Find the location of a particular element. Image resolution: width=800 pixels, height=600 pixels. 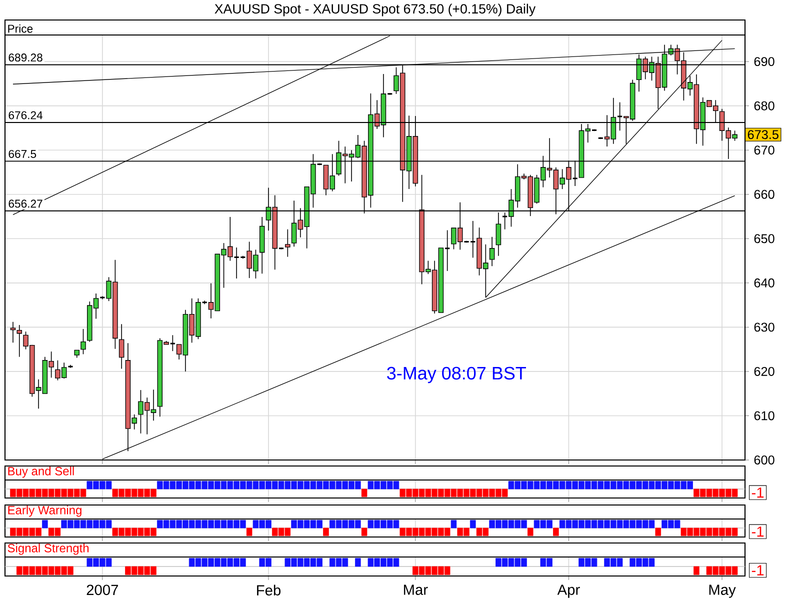

y-tick-label: 640 is located at coordinates (764, 283).